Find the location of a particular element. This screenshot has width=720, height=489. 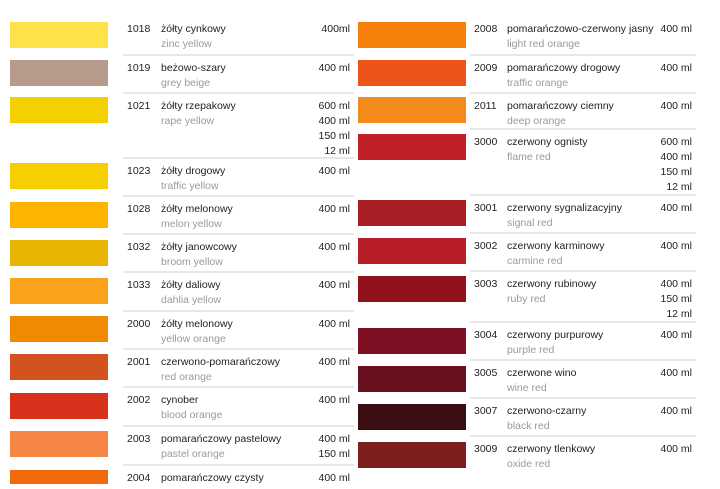

color-name-en: carmine red is located at coordinates (535, 261).